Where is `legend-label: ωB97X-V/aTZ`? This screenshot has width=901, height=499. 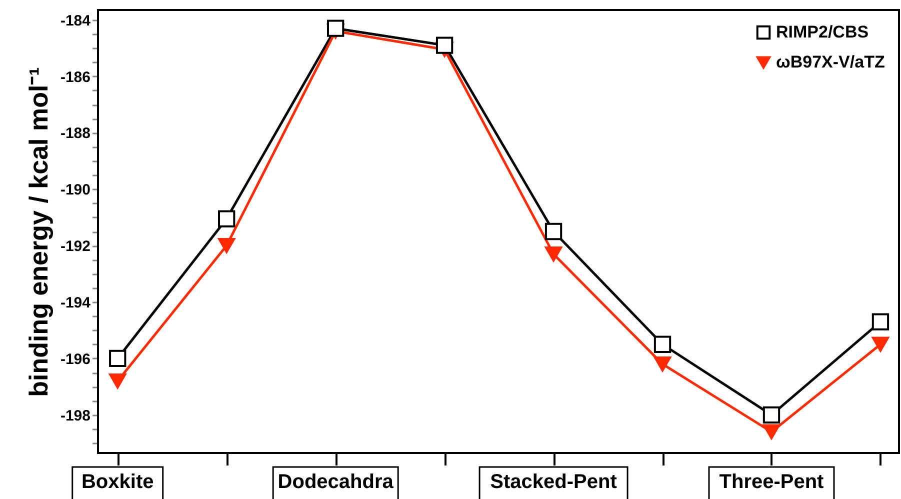 legend-label: ωB97X-V/aTZ is located at coordinates (830, 62).